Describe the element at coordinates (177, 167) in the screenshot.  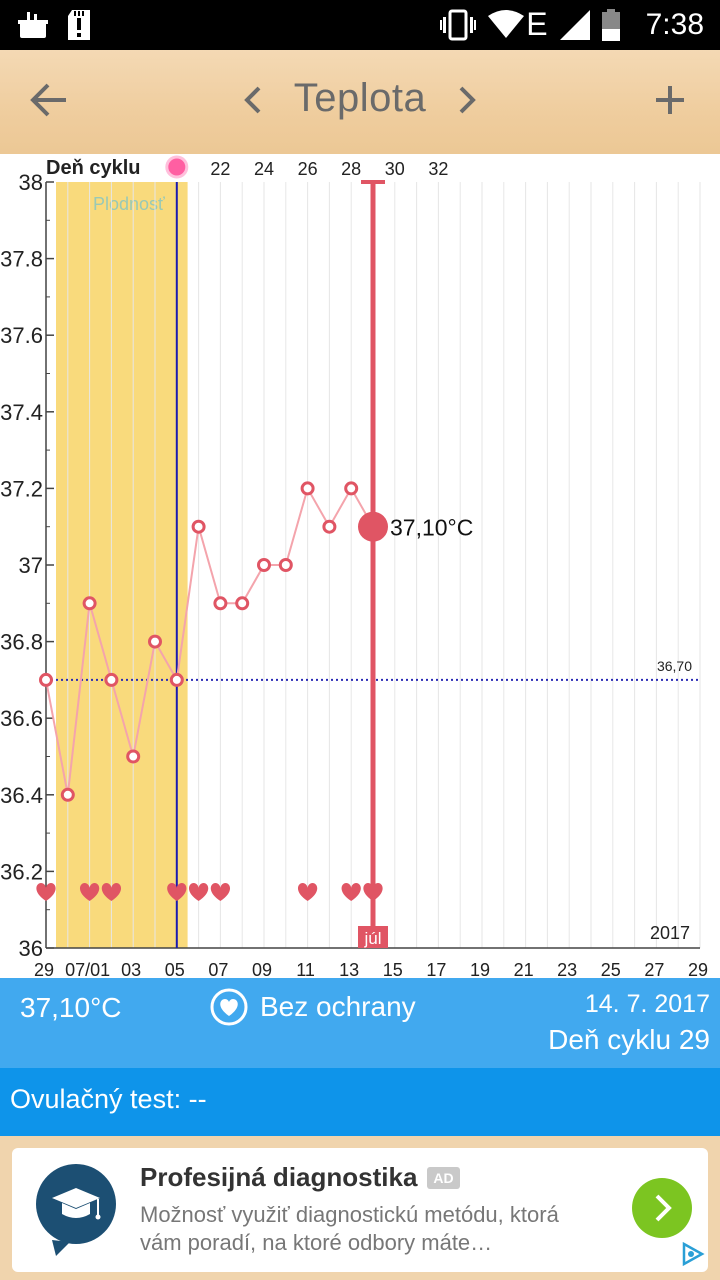
I see `ovulation-day-icon` at that location.